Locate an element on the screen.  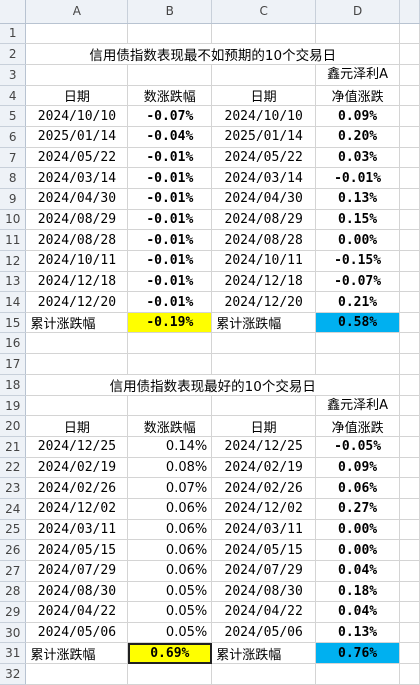
fund-date-cell: 2024/08/30 is located at coordinates (264, 592).